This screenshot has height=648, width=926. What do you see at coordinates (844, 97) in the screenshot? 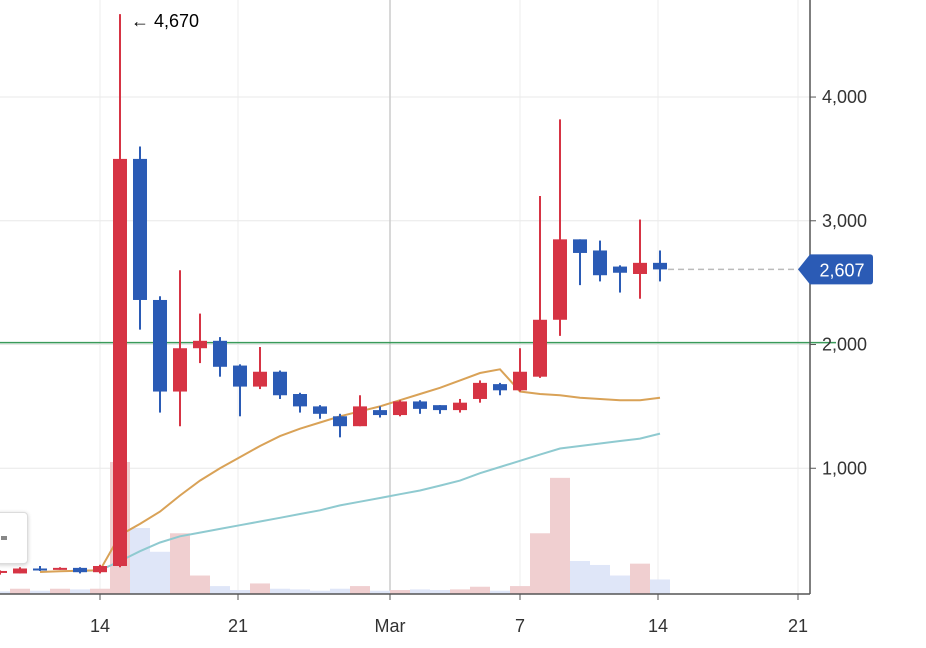
I see `y-tick-label: 4,000` at bounding box center [844, 97].